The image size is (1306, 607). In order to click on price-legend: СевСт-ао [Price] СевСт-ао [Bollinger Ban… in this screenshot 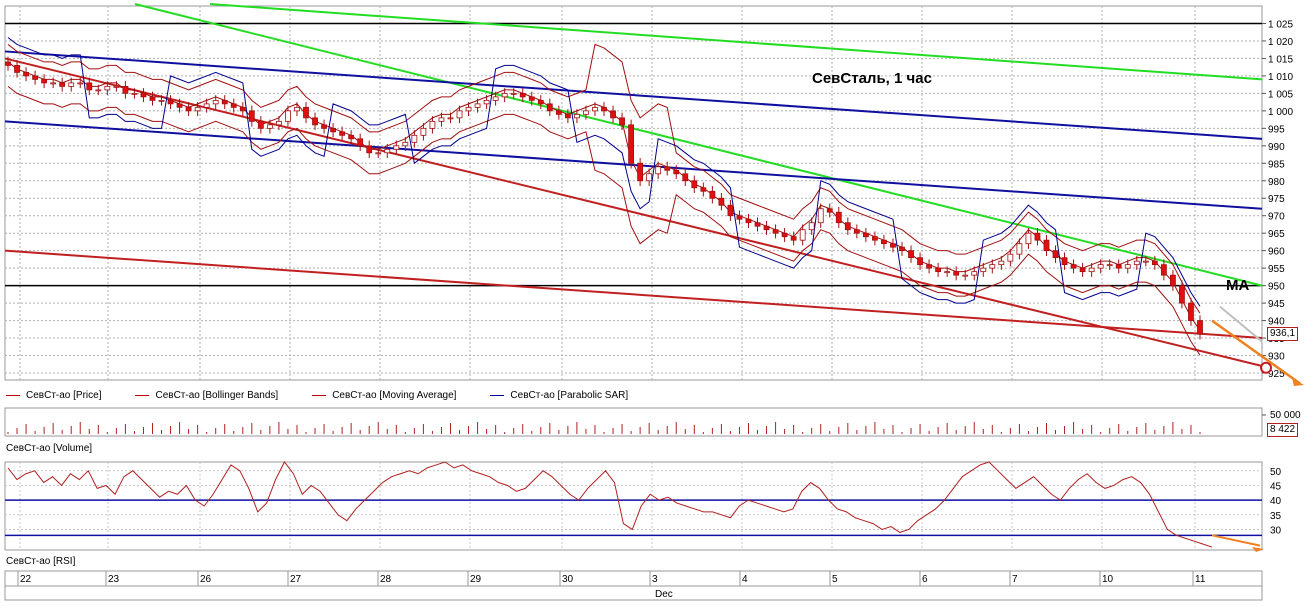, I will do `click(334, 395)`.